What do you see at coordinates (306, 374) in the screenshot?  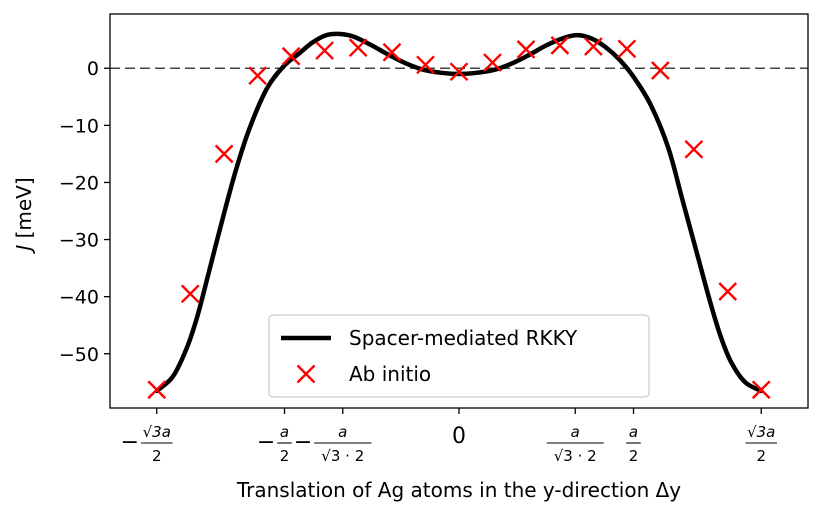 I see `legend-x-swatch` at bounding box center [306, 374].